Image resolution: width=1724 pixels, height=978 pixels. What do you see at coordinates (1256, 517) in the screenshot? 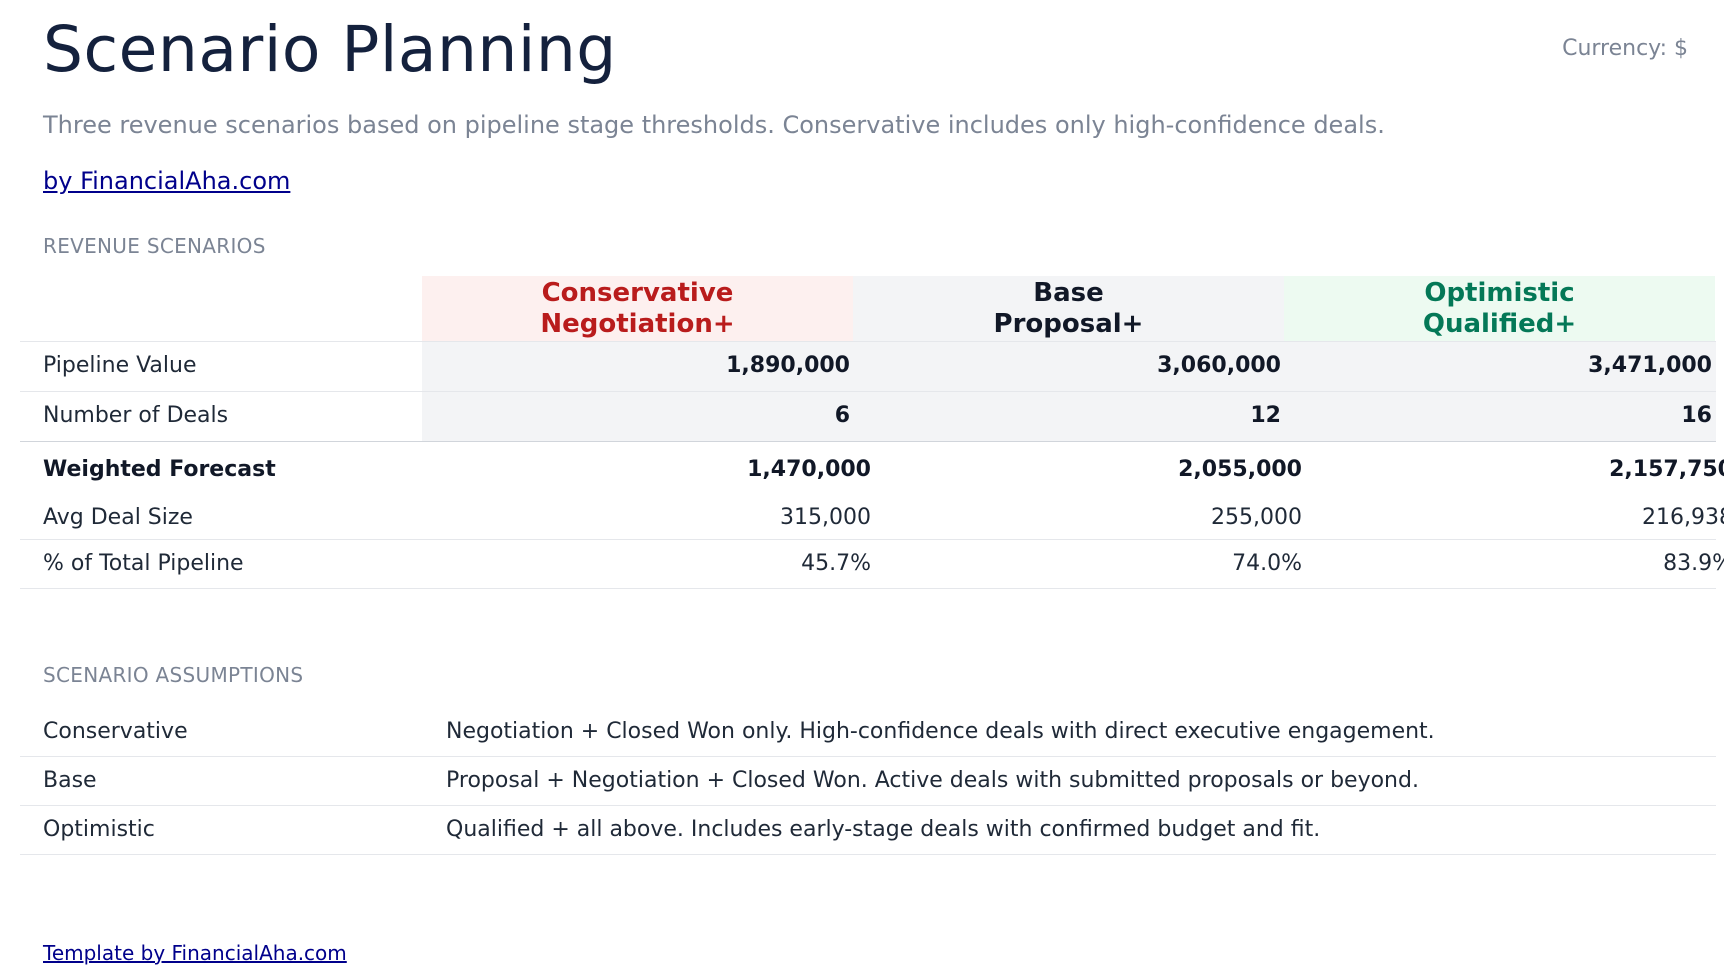
I see `cell-base: 255,000` at bounding box center [1256, 517].